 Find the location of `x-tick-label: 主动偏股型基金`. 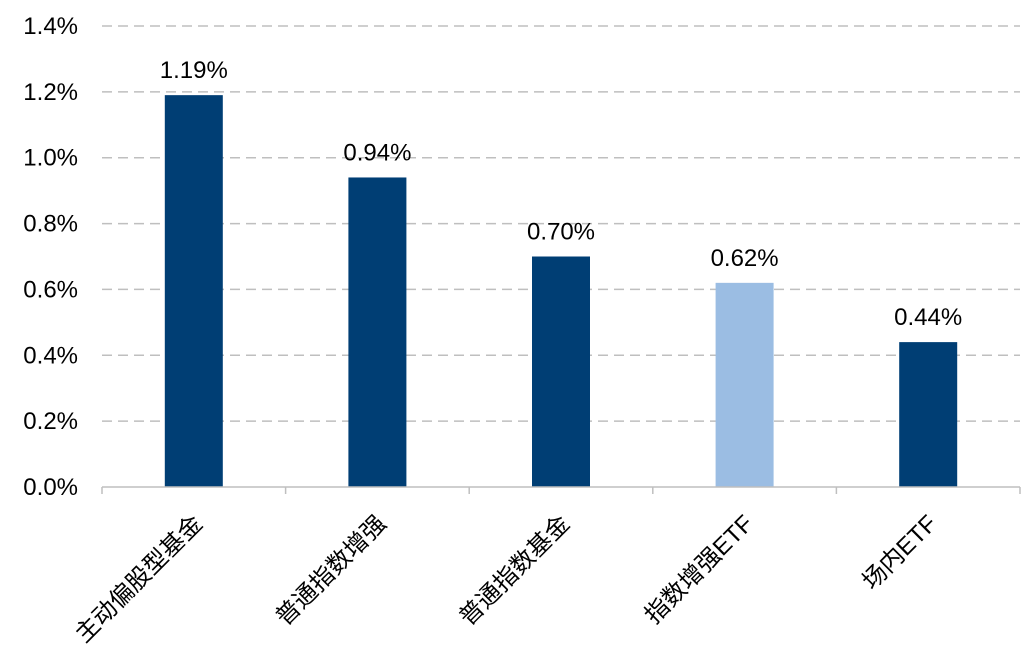

x-tick-label: 主动偏股型基金 is located at coordinates (139, 579).